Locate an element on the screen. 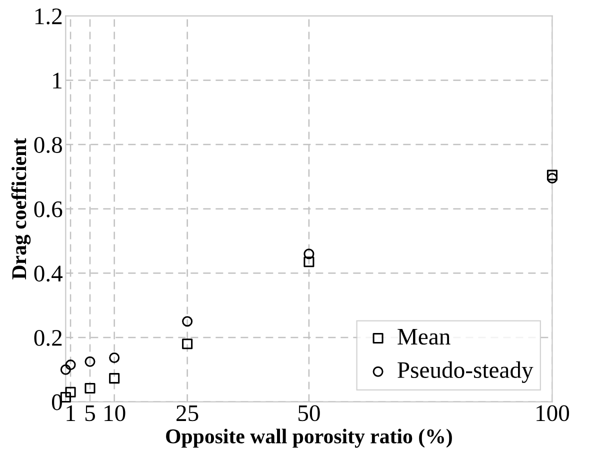 Image resolution: width=597 pixels, height=454 pixels. y-tick-label: 0.8 is located at coordinates (48, 145).